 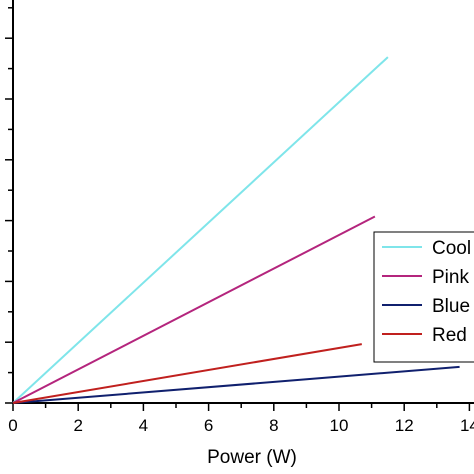 I want to click on x-axis-title: Power (W), so click(x=252, y=457).